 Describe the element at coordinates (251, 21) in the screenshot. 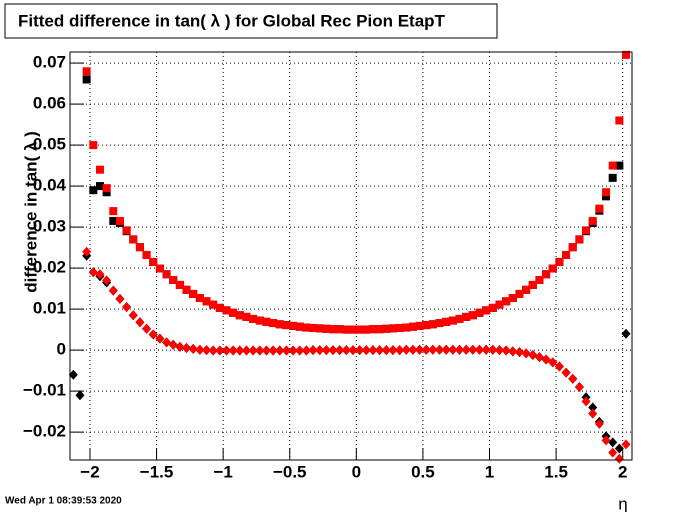

I see `title-box` at that location.